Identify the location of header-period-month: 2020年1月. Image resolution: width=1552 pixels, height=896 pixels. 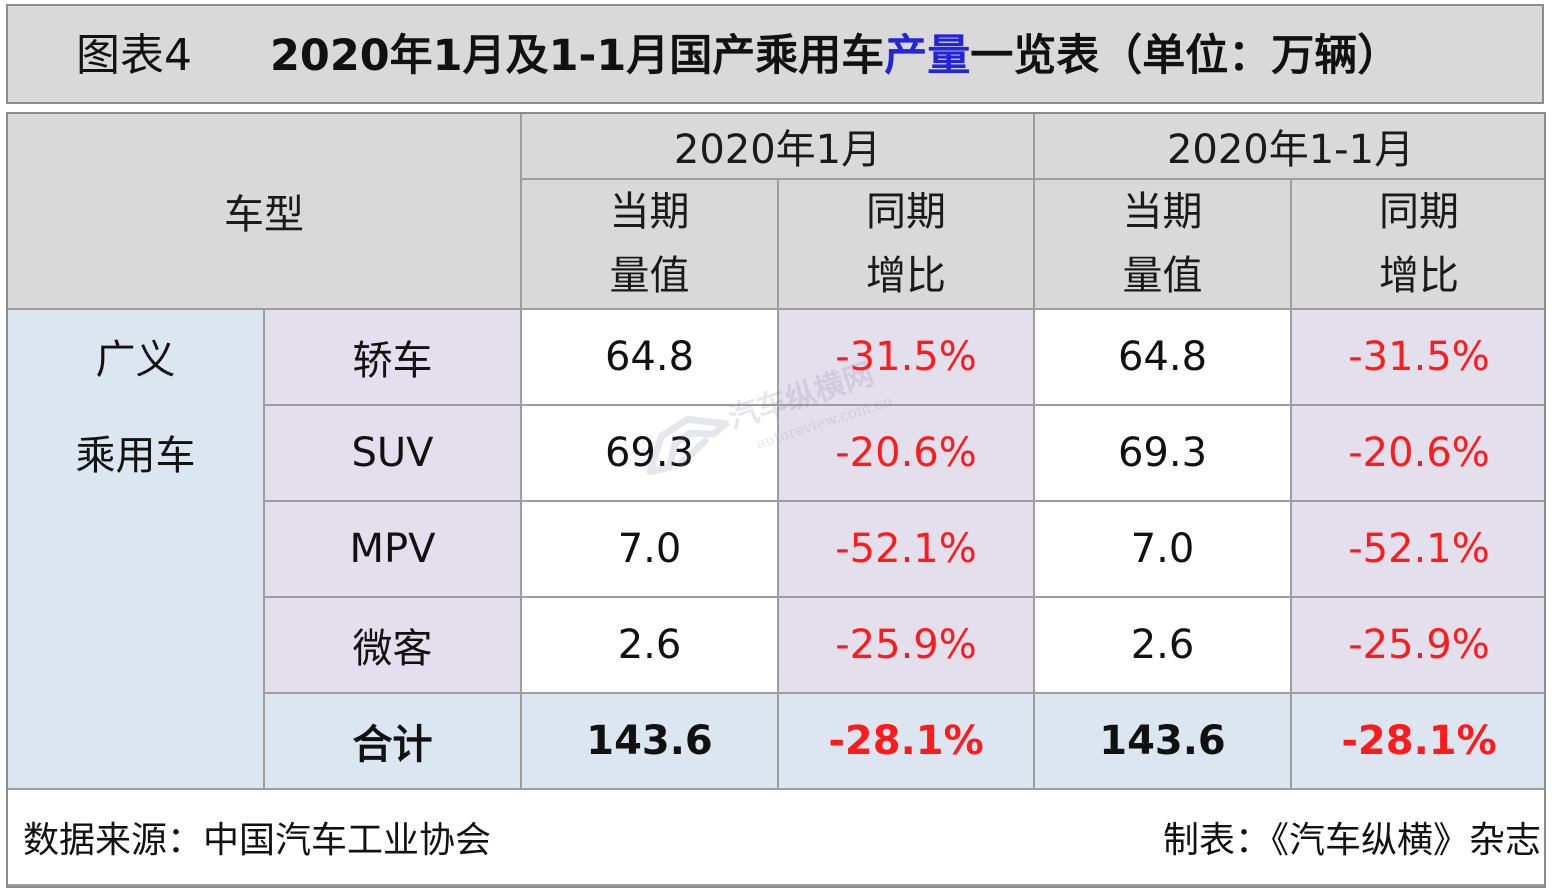
(777, 147).